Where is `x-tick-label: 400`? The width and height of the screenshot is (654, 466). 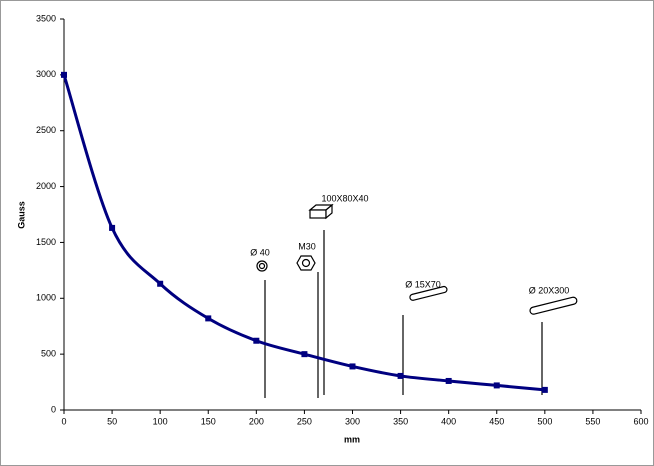 x-tick-label: 400 is located at coordinates (448, 421).